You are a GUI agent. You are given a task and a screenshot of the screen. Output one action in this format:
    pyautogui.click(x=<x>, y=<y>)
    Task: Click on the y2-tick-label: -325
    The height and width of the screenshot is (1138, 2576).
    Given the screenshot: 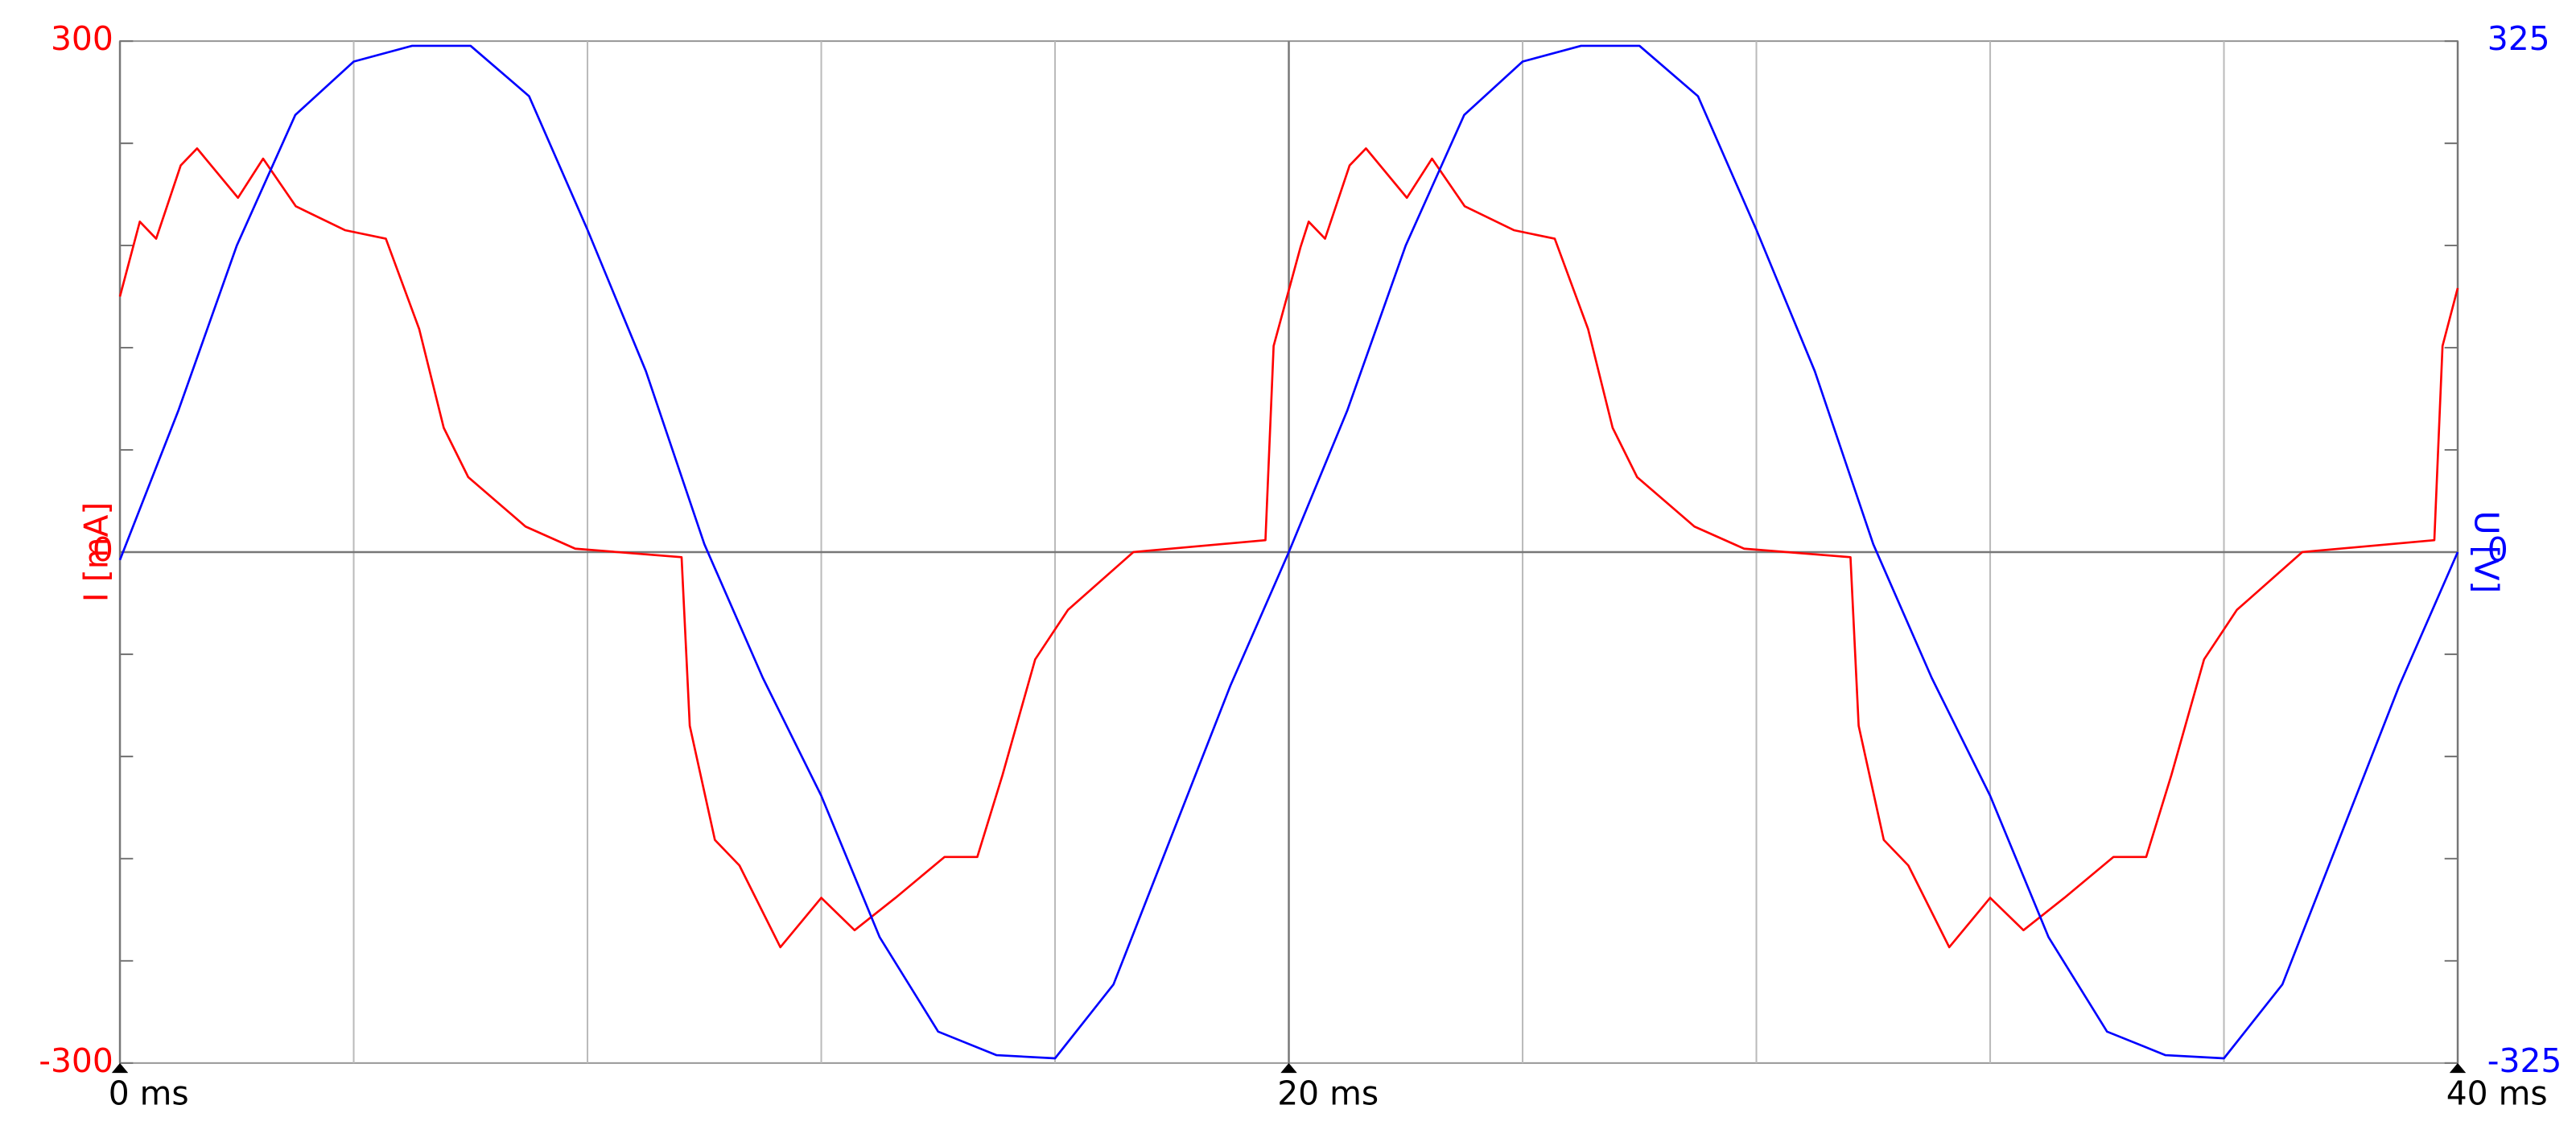 What is the action you would take?
    pyautogui.click(x=2524, y=1060)
    